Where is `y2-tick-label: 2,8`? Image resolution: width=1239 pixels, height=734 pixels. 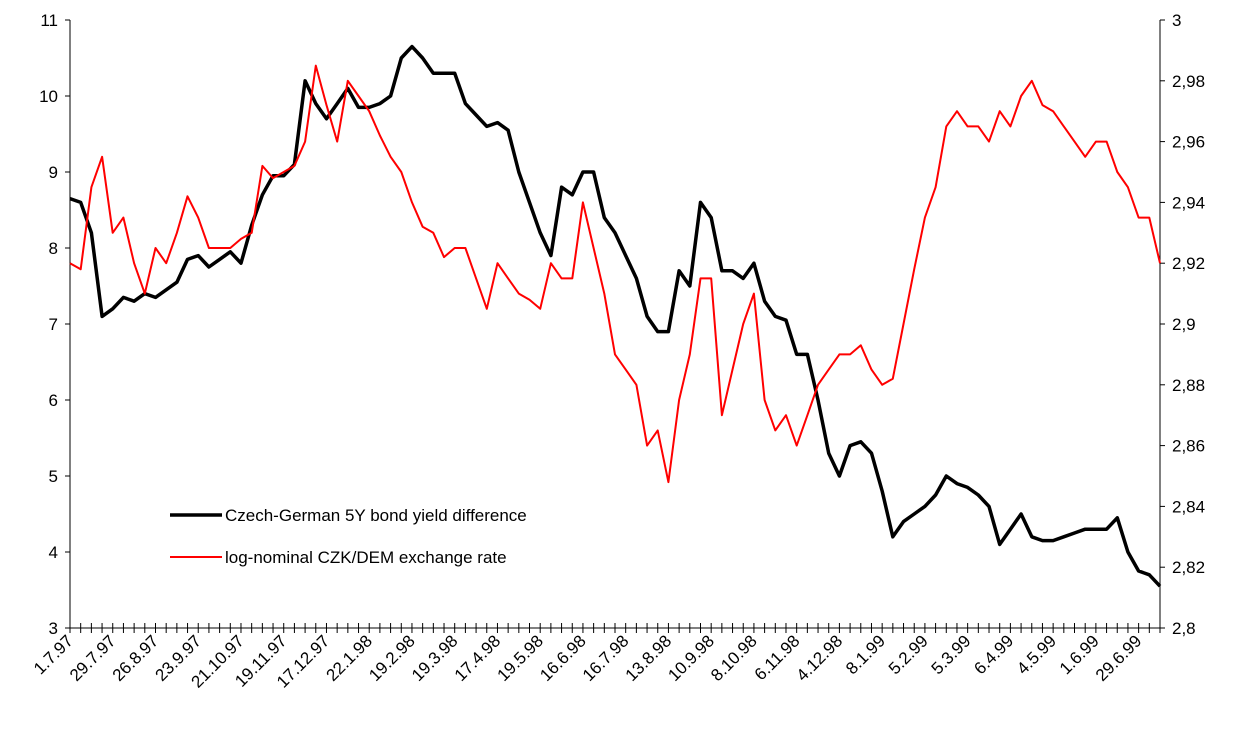 y2-tick-label: 2,8 is located at coordinates (1184, 628).